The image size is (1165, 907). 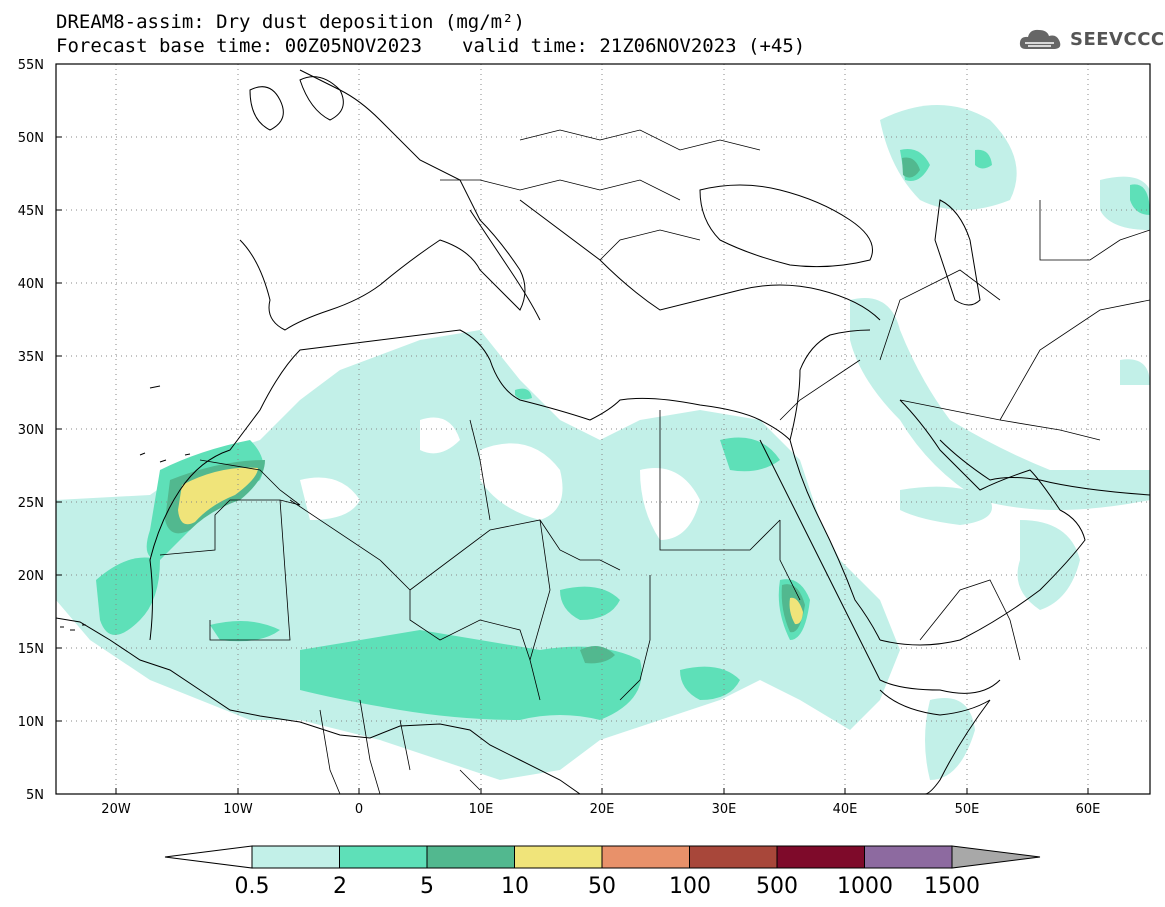 I want to click on lat-label: 25N, so click(x=31, y=503).